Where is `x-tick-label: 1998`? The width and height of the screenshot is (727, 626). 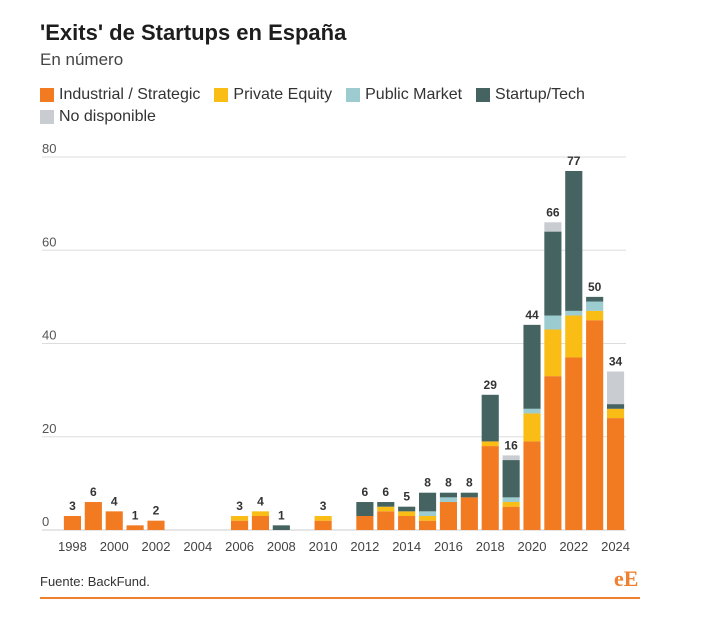
x-tick-label: 1998 is located at coordinates (72, 546).